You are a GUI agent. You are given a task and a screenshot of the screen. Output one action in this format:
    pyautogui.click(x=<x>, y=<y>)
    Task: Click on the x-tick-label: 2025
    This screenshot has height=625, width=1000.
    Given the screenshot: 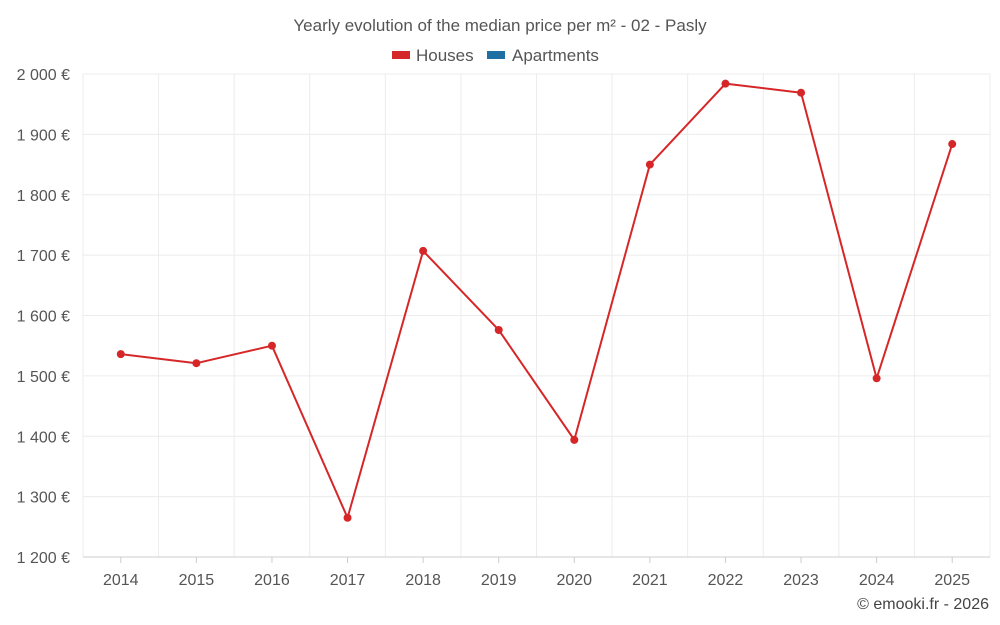 What is the action you would take?
    pyautogui.click(x=952, y=580)
    